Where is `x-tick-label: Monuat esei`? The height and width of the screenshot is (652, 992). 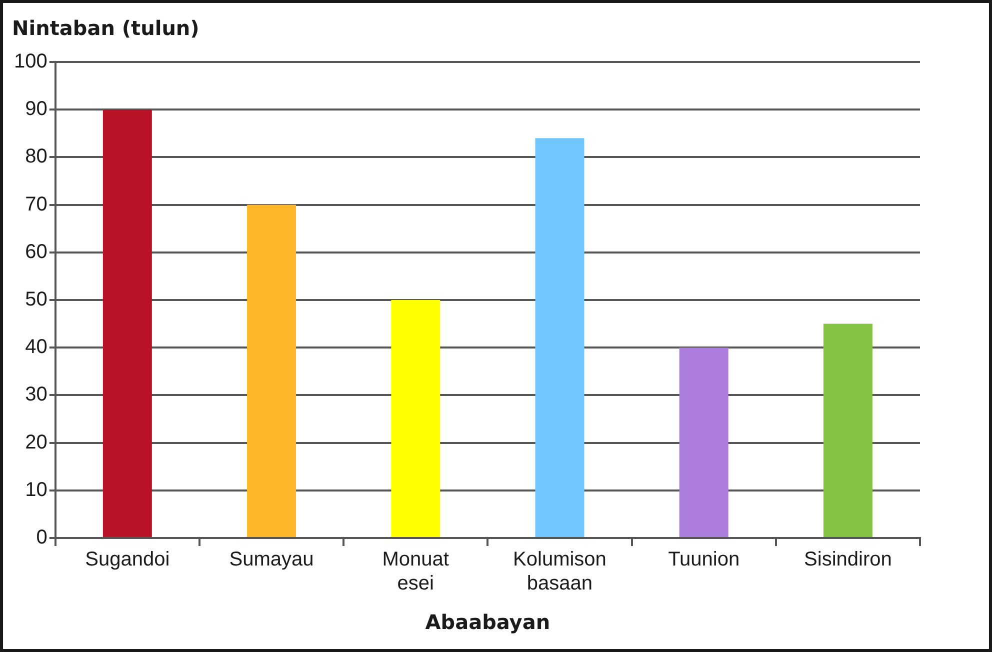 x-tick-label: Monuat esei is located at coordinates (416, 571).